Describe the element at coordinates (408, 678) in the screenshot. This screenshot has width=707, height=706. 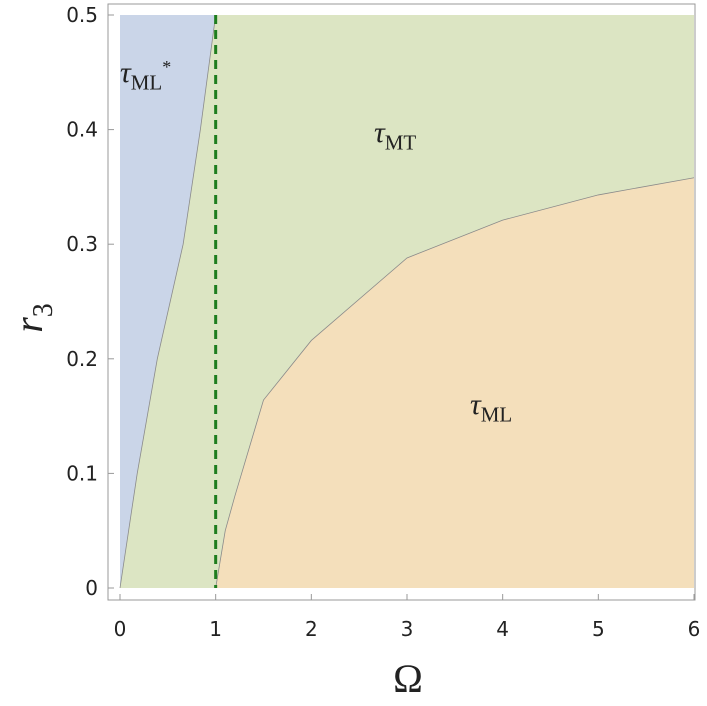
I see `x-axis-label: Ω` at that location.